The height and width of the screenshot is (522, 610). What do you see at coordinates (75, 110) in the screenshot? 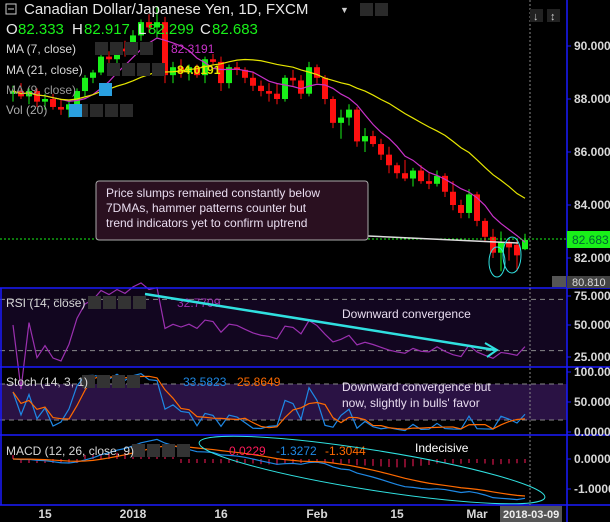
I see `eye-toggle-vol` at bounding box center [75, 110].